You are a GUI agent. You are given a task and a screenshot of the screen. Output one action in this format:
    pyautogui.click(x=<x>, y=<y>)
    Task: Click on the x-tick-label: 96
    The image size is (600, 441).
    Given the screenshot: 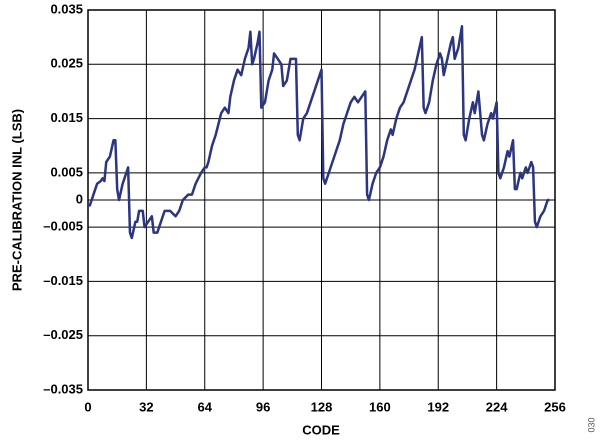 What is the action you would take?
    pyautogui.click(x=263, y=406)
    